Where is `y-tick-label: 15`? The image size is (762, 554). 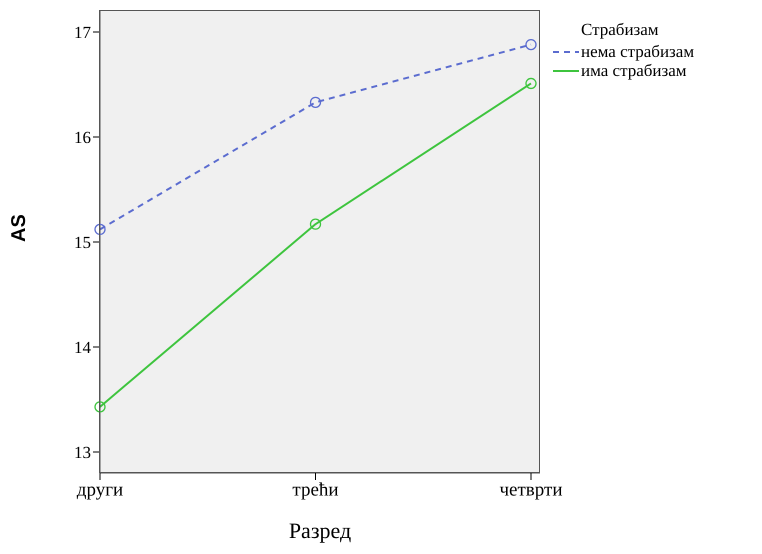 y-tick-label: 15 is located at coordinates (82, 242).